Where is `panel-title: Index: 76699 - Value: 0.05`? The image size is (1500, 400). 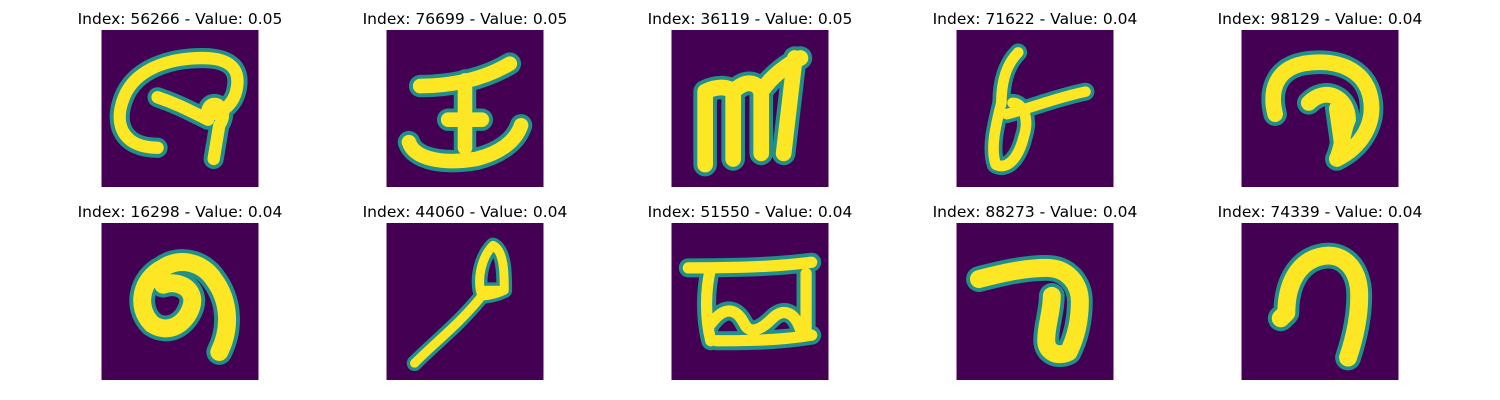 panel-title: Index: 76699 - Value: 0.05 is located at coordinates (465, 19).